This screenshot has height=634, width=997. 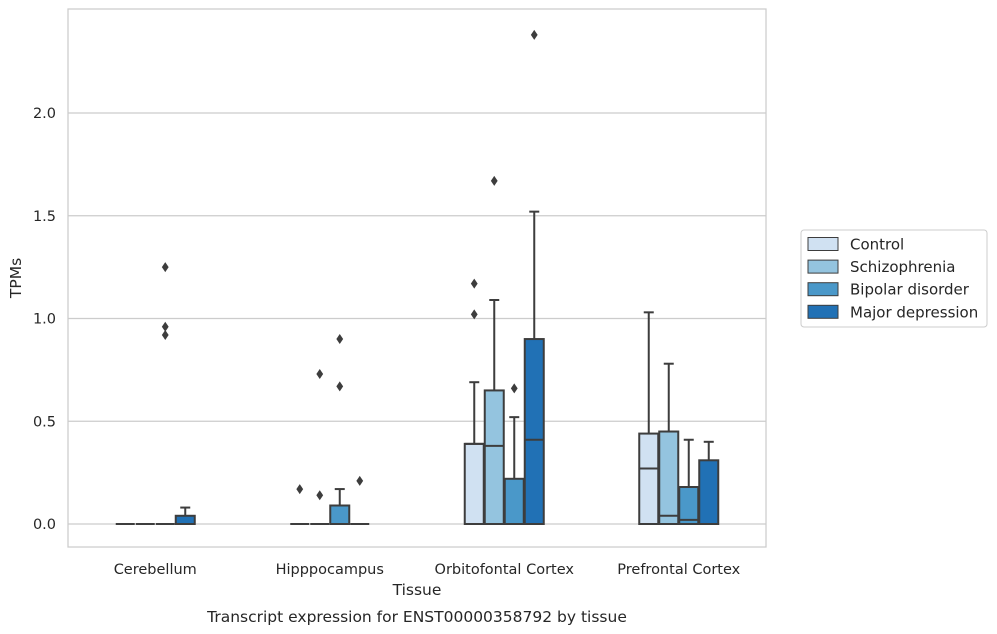 I want to click on y-axis-title: TPMs, so click(x=16, y=278).